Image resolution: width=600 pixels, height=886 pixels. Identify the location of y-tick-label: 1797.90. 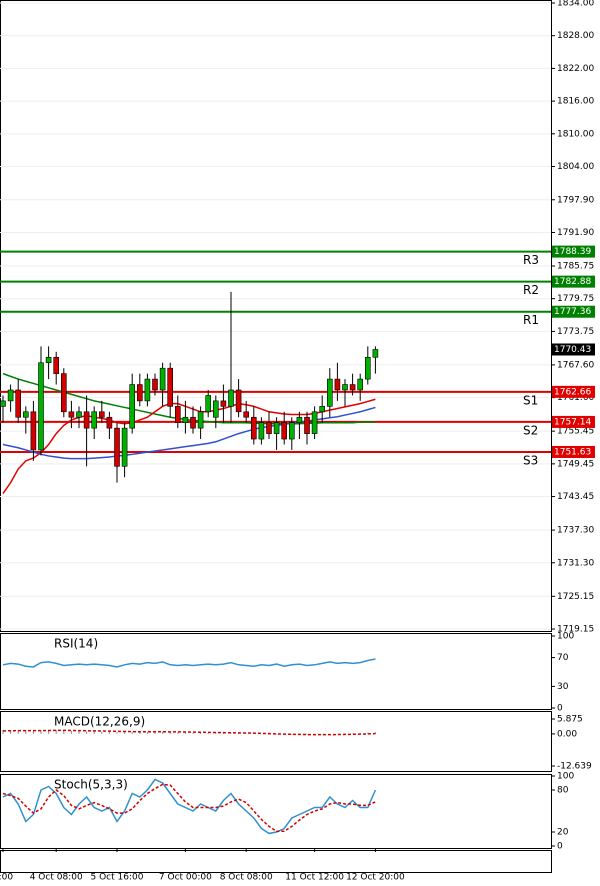
(575, 200).